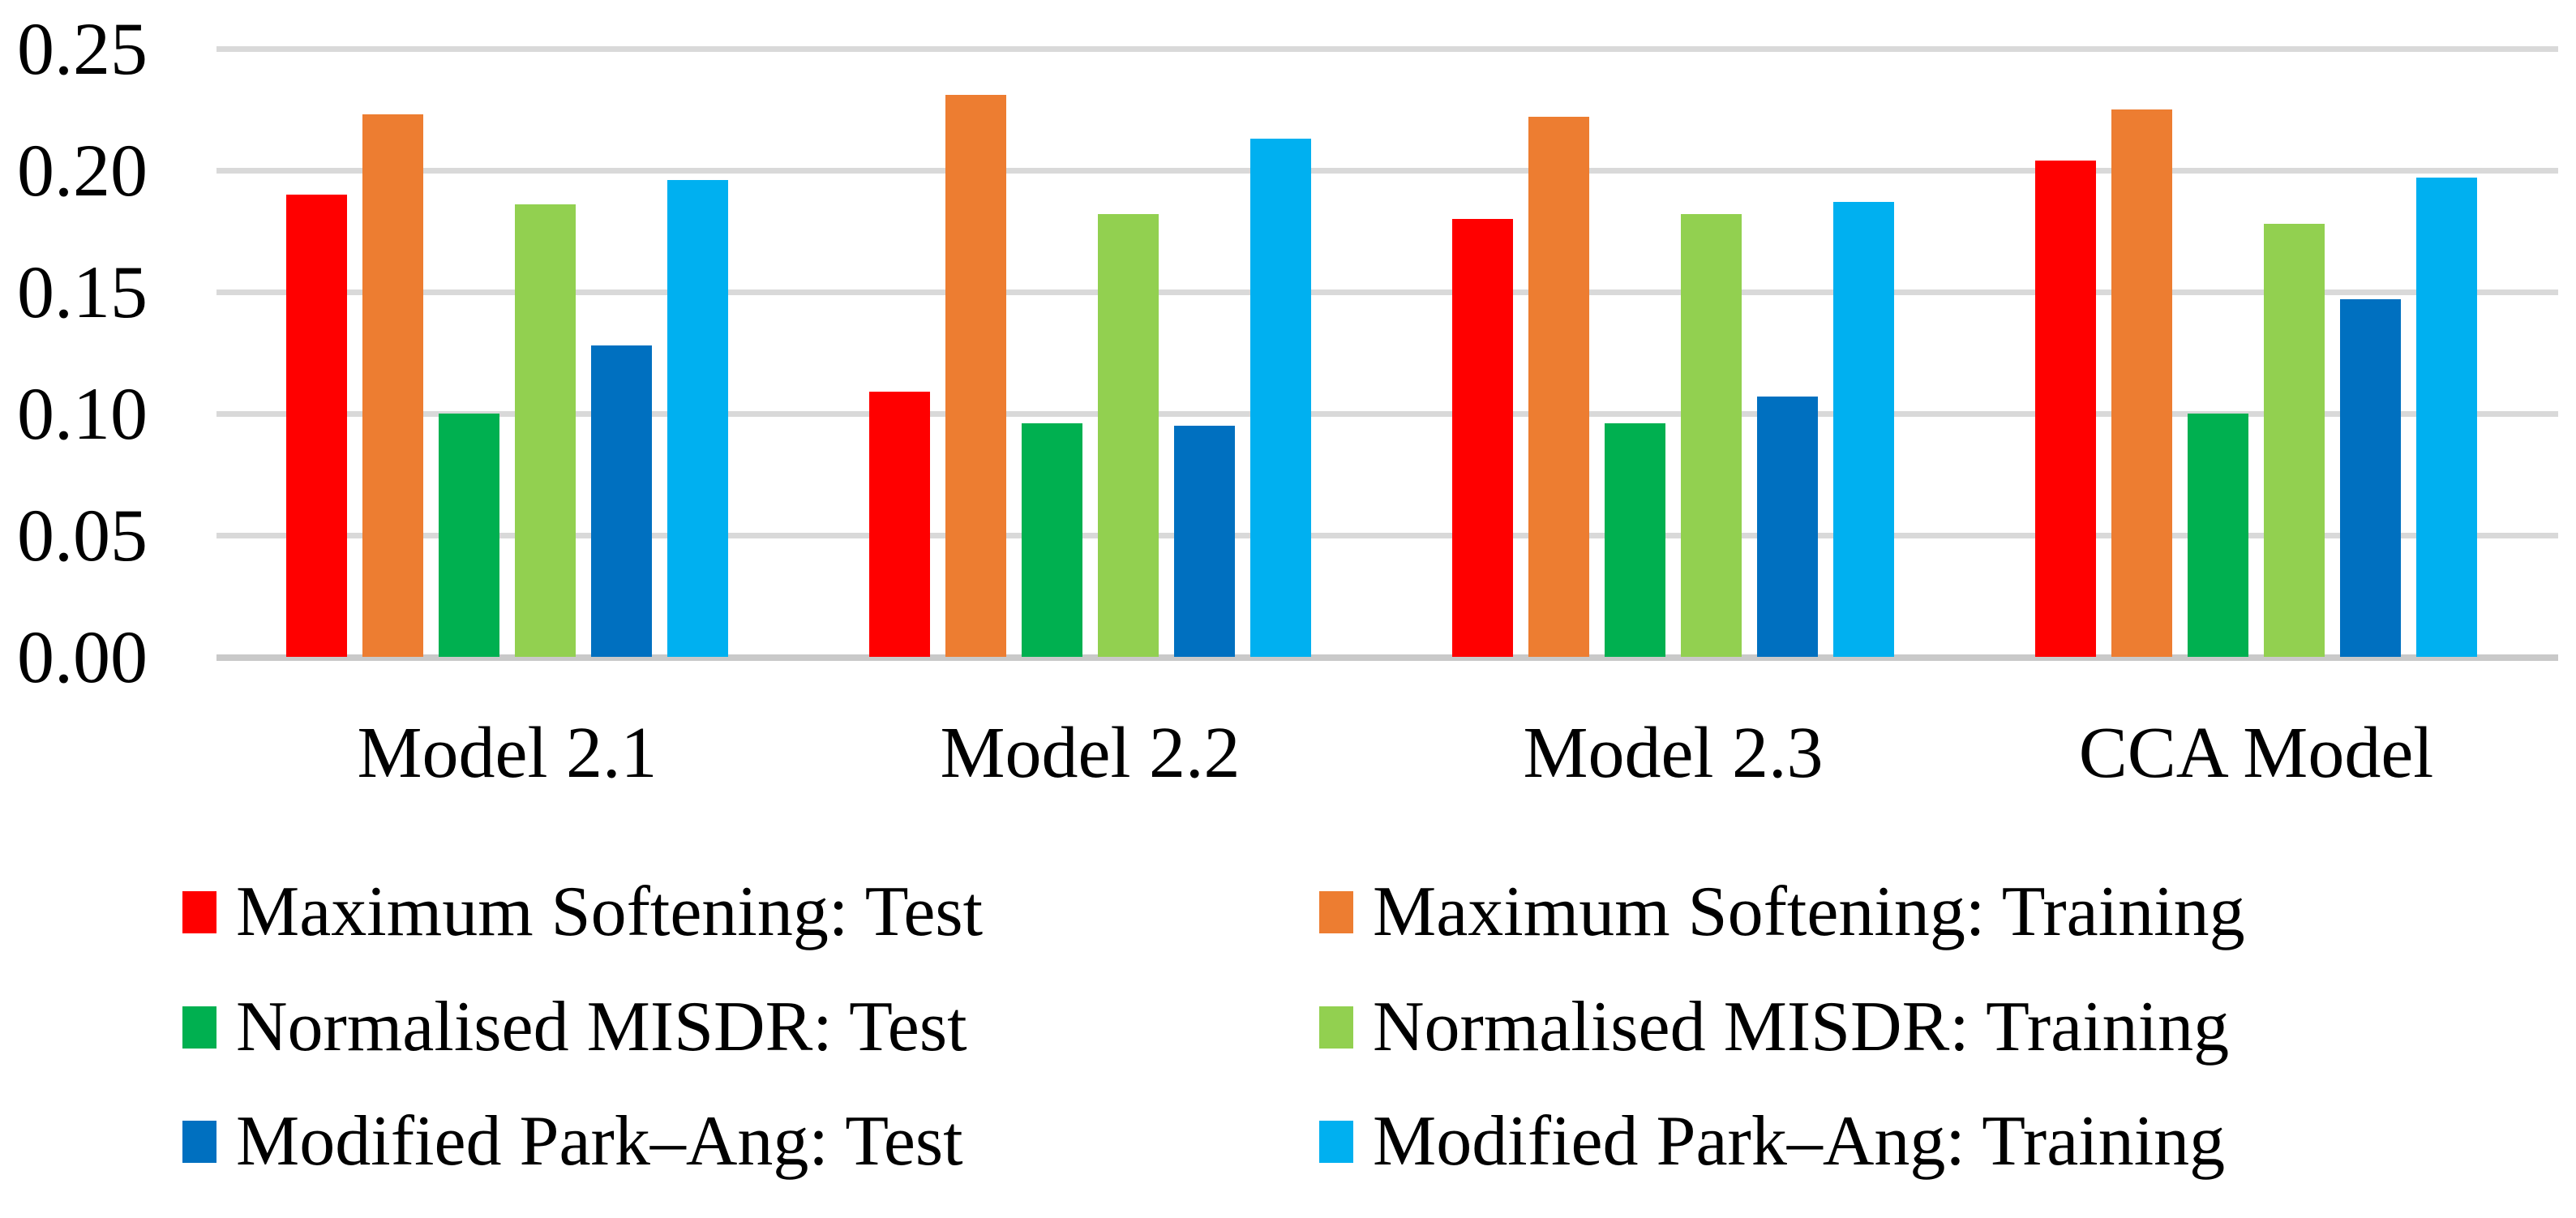 The width and height of the screenshot is (2576, 1218). Describe the element at coordinates (1336, 912) in the screenshot. I see `legend-swatch-maximum-softening-training` at that location.